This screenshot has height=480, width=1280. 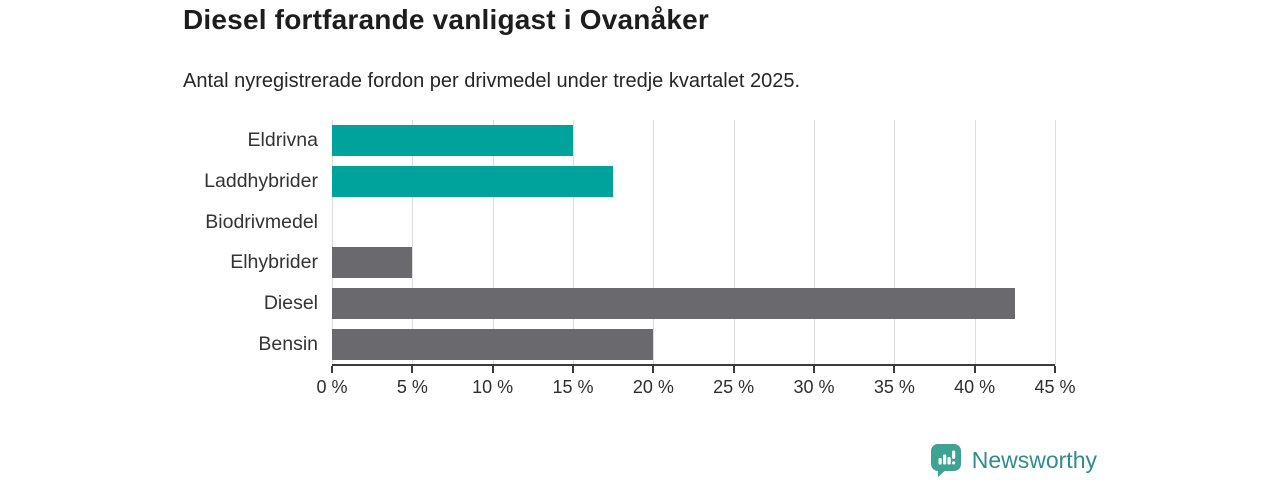 What do you see at coordinates (412, 387) in the screenshot?
I see `x-tick-label-5: 5 %` at bounding box center [412, 387].